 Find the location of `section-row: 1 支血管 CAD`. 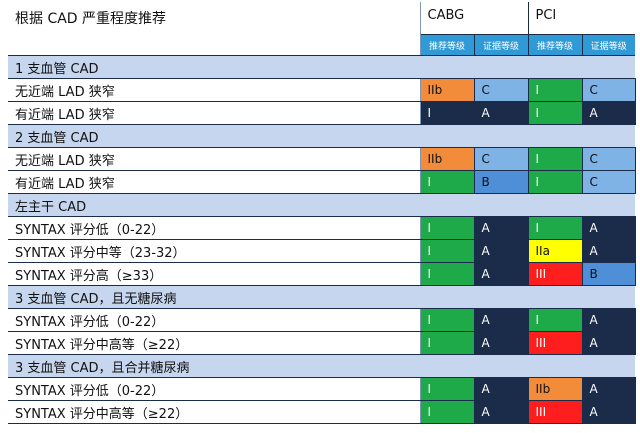

section-row: 1 支血管 CAD is located at coordinates (322, 67).